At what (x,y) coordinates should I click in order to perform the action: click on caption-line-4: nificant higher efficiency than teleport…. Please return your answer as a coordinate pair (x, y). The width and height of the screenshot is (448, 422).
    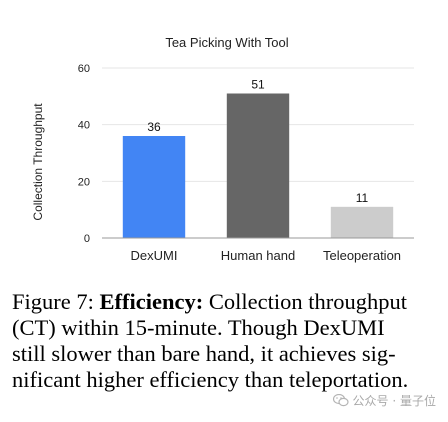
    Looking at the image, I should click on (210, 379).